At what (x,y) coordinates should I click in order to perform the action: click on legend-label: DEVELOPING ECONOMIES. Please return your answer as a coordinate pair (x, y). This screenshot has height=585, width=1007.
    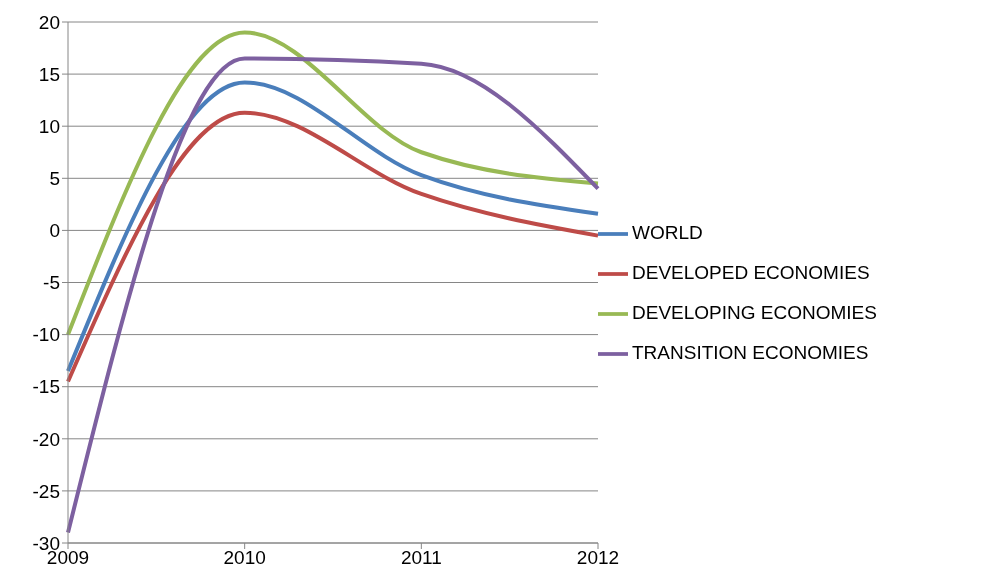
    Looking at the image, I should click on (754, 312).